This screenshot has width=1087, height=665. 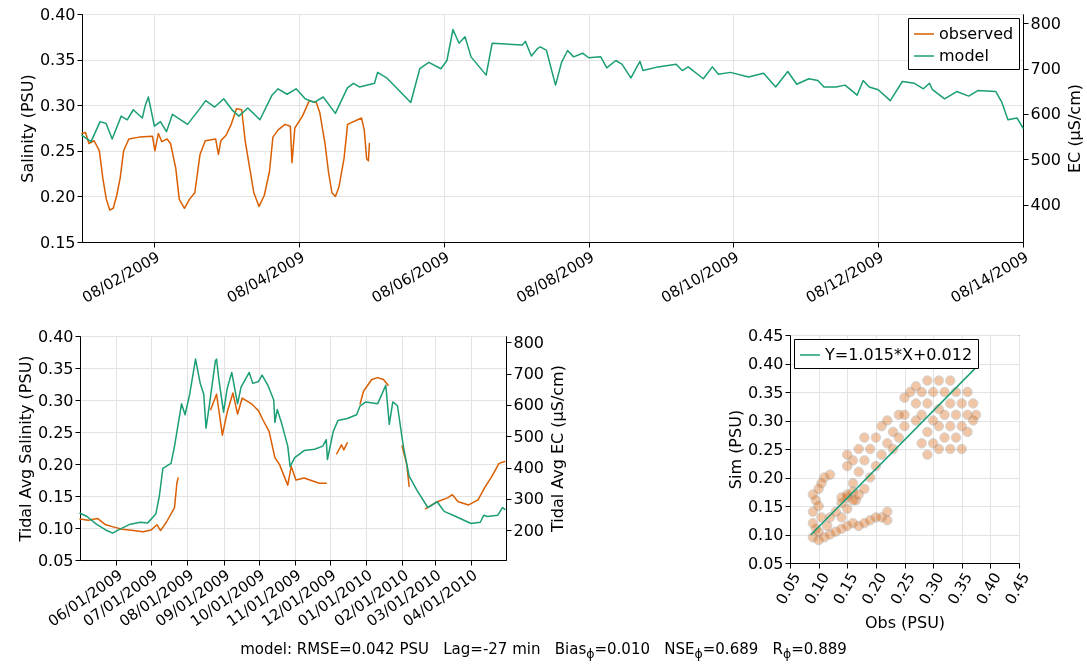 What do you see at coordinates (964, 55) in the screenshot?
I see `legend-label: model` at bounding box center [964, 55].